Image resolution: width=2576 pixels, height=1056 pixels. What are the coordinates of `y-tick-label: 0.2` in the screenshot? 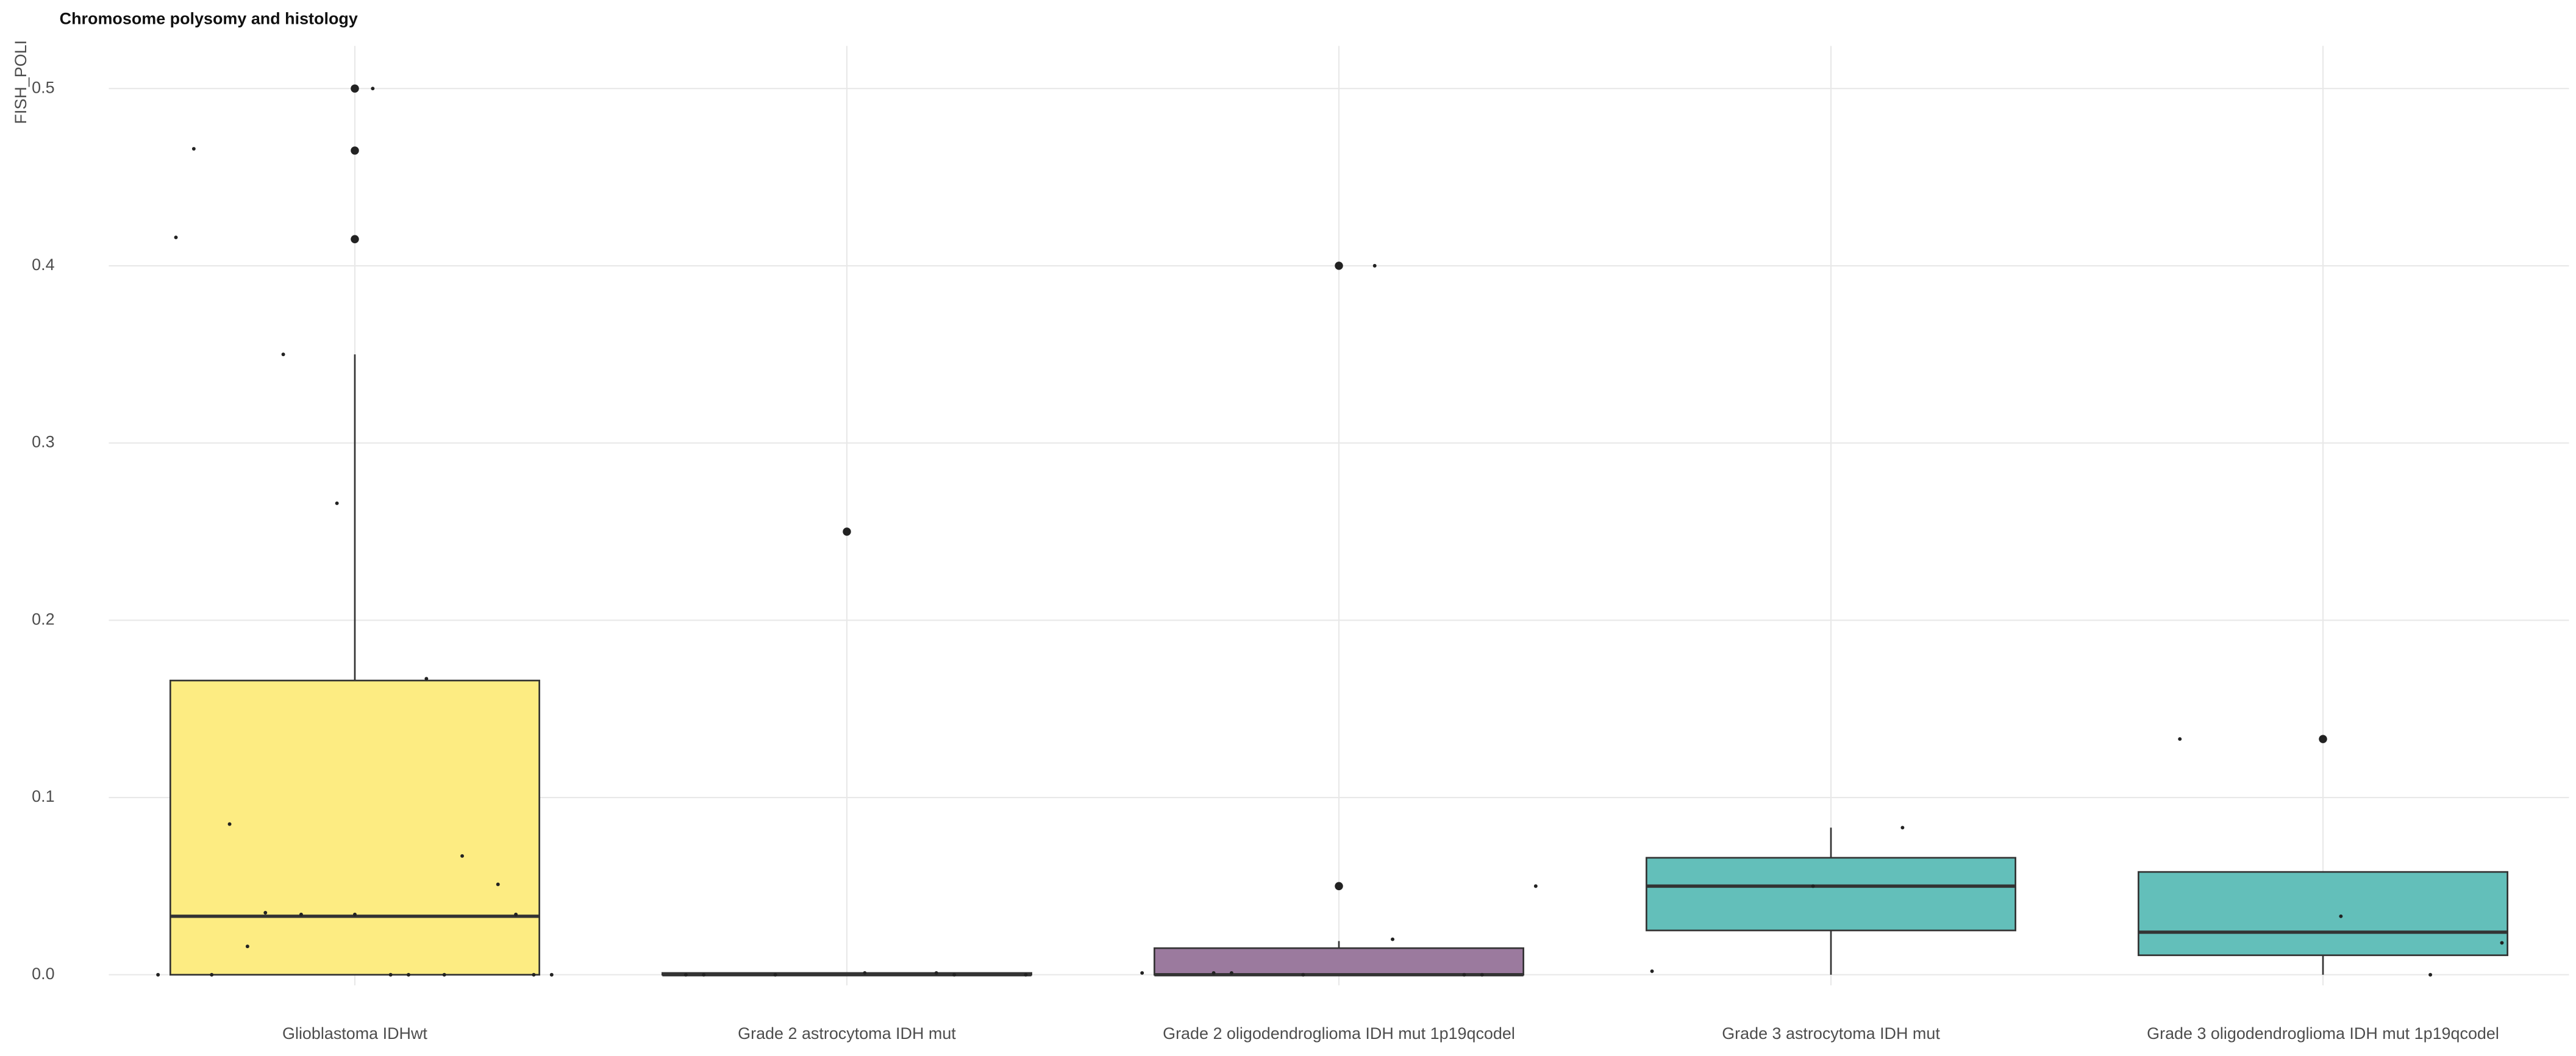 It's located at (43, 619).